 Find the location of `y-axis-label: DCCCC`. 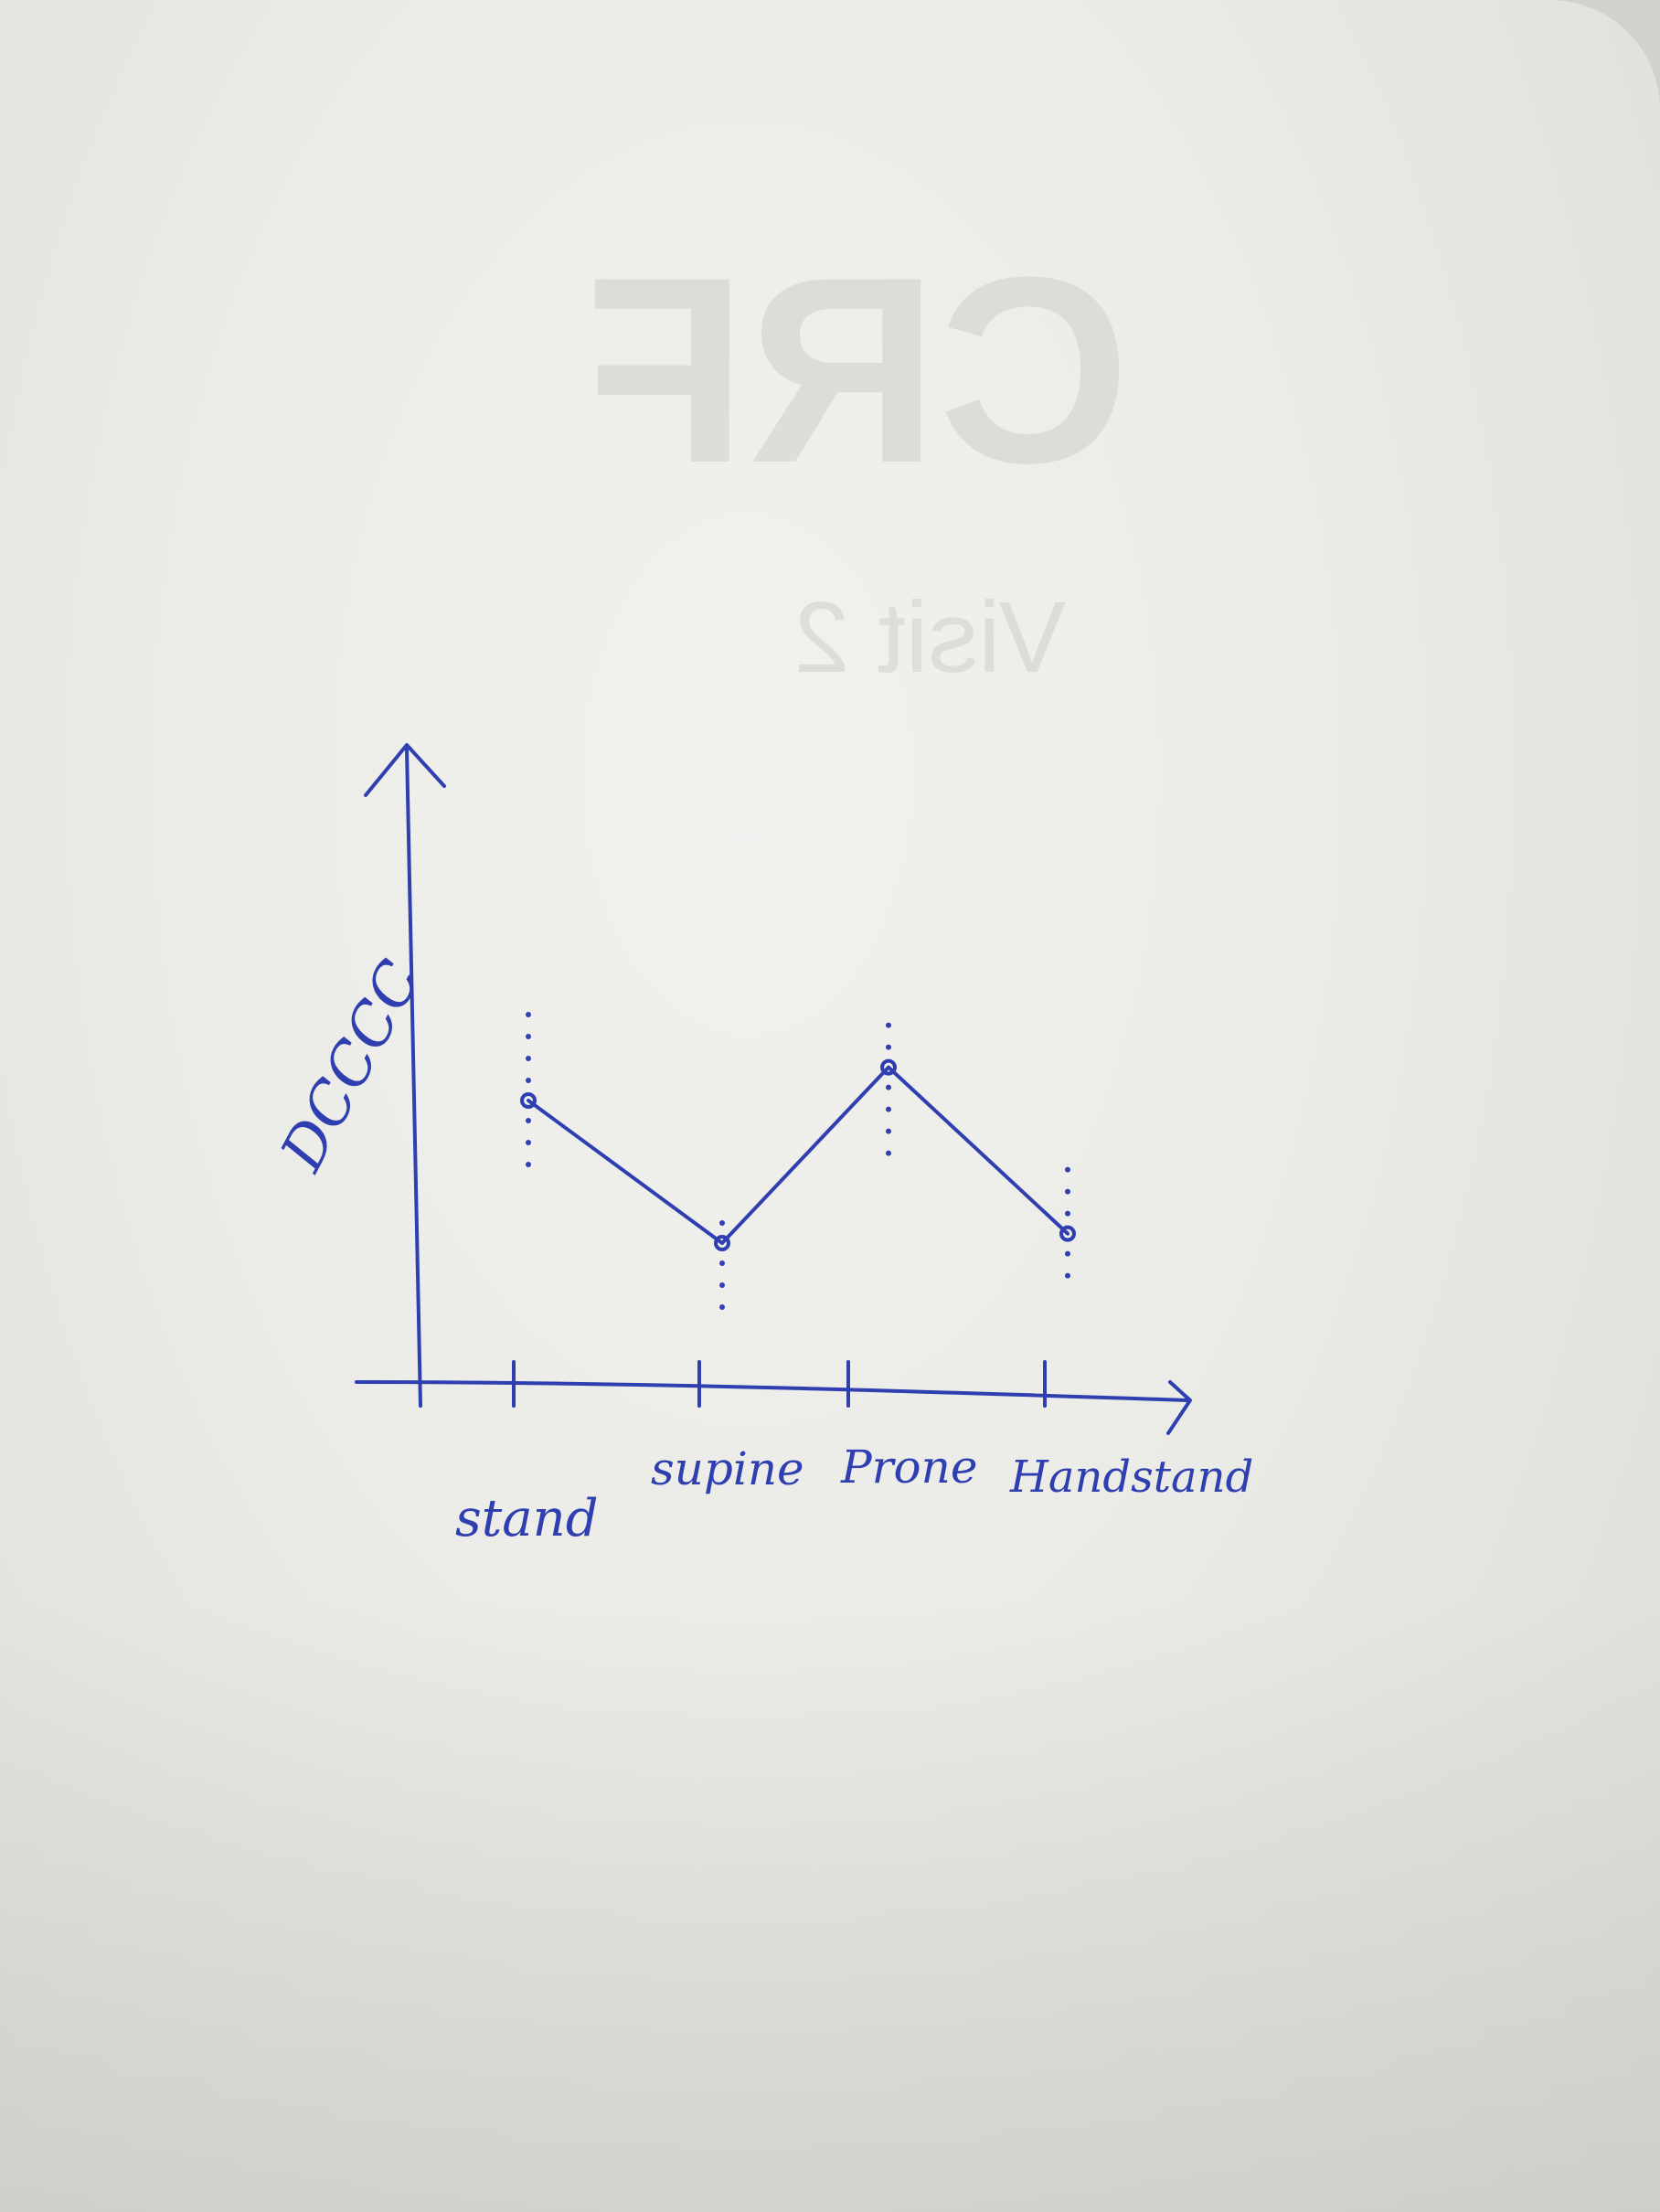

y-axis-label: DCCCC is located at coordinates (351, 1067).